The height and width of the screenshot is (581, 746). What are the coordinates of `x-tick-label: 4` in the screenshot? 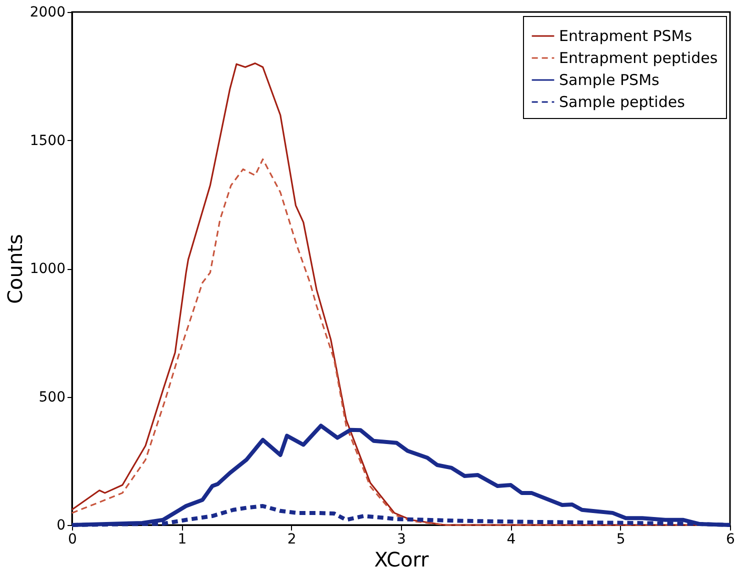 It's located at (511, 540).